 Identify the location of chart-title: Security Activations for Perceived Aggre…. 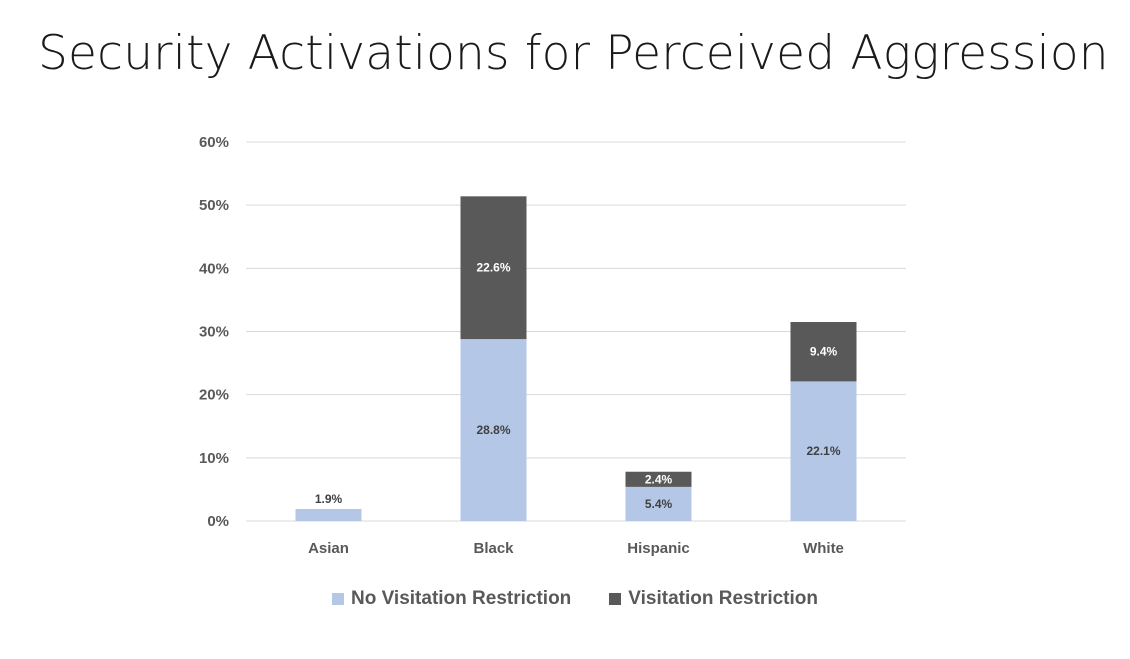
(573, 53).